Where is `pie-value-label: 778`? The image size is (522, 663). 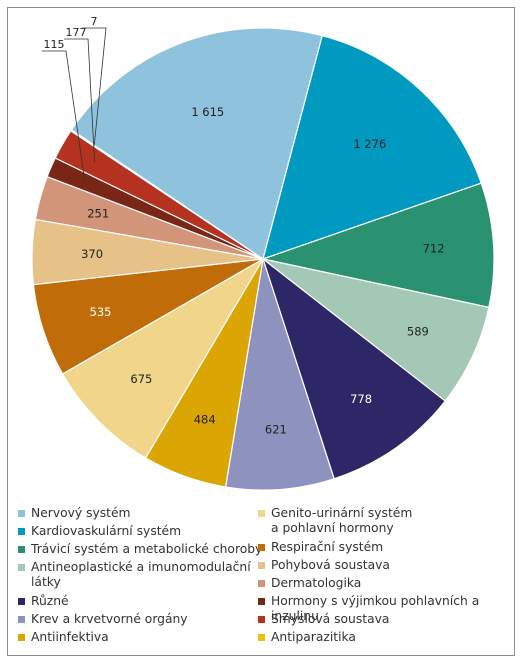 pie-value-label: 778 is located at coordinates (361, 399).